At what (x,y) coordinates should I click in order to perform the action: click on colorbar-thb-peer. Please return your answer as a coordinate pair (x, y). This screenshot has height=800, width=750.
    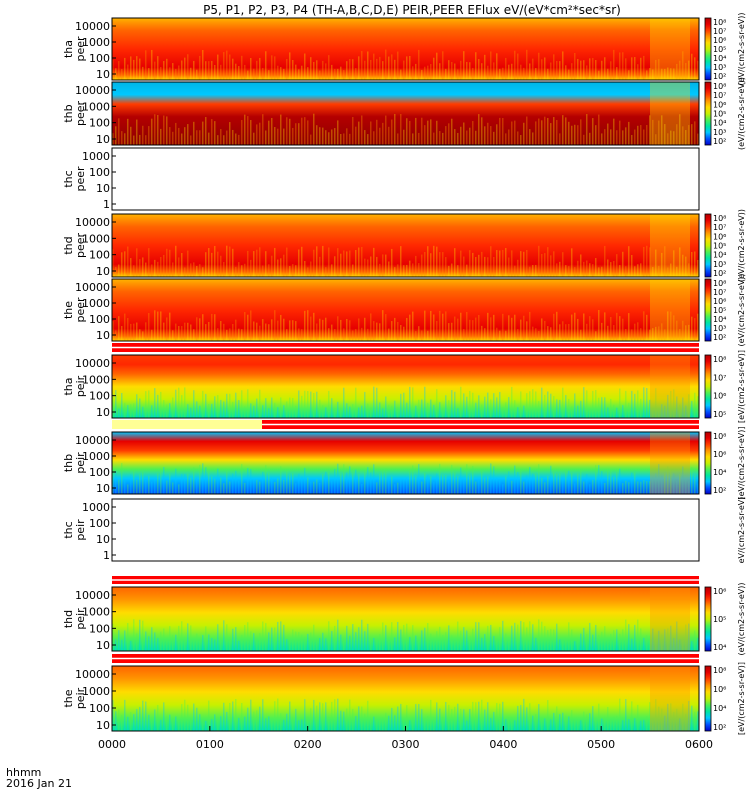
    Looking at the image, I should click on (708, 113).